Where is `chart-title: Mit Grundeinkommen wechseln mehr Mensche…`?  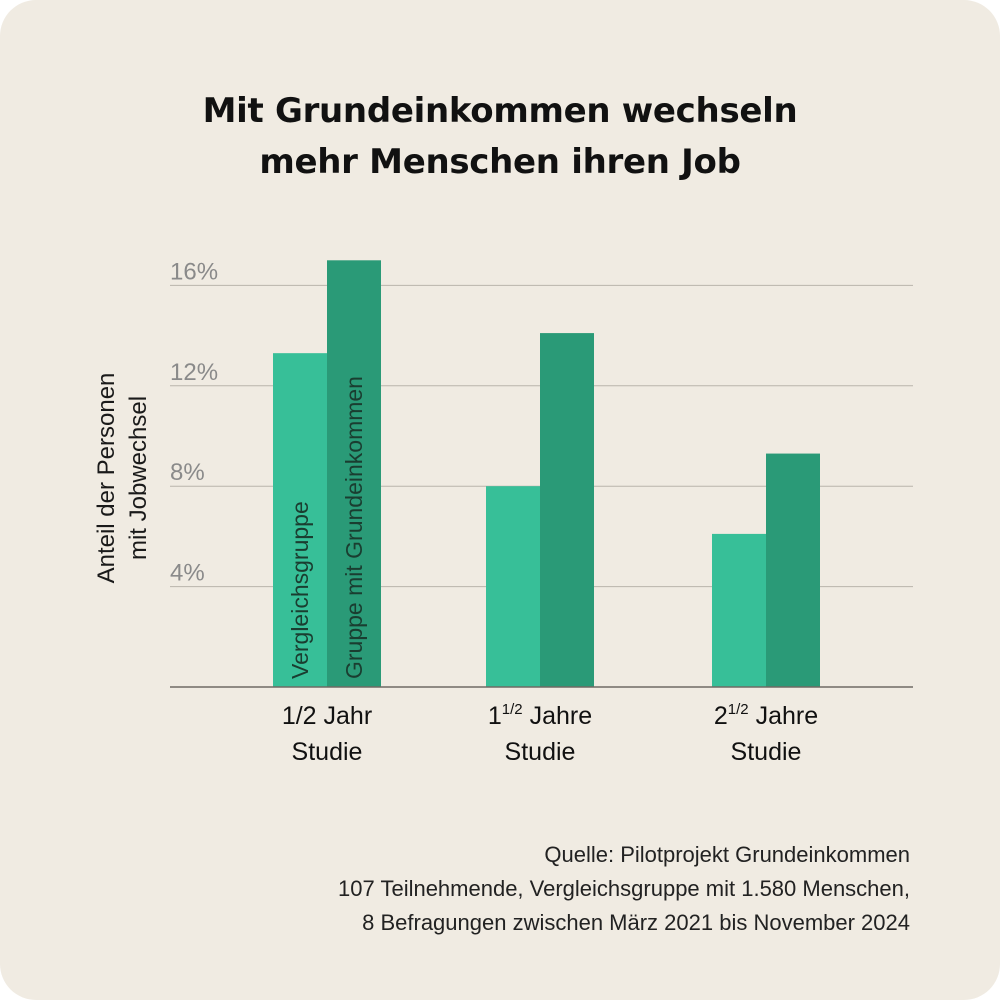
chart-title: Mit Grundeinkommen wechseln mehr Mensche… is located at coordinates (500, 137).